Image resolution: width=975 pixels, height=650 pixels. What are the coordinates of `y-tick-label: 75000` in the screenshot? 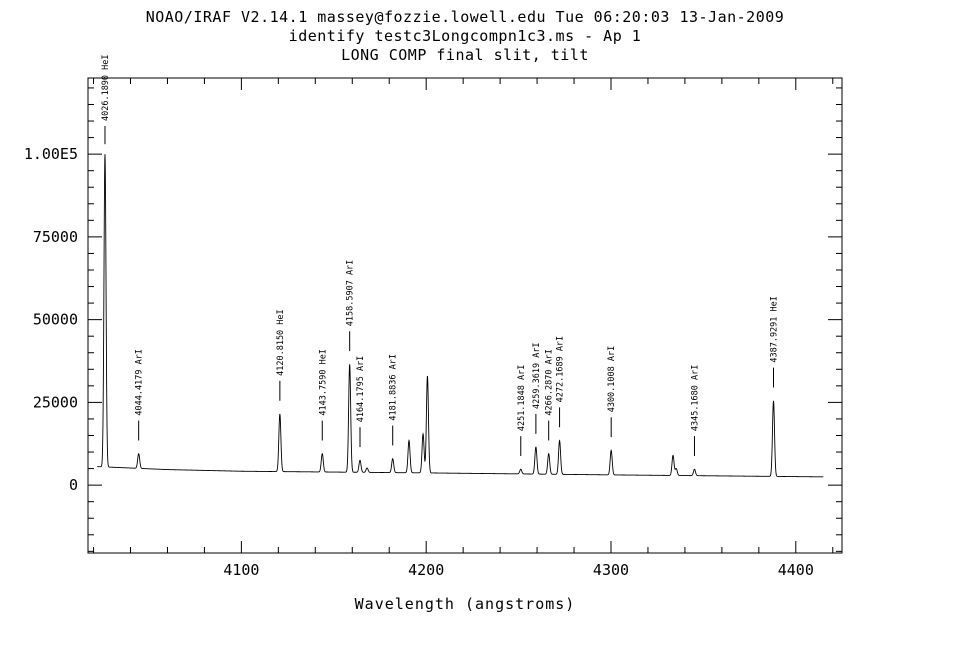 It's located at (55, 237).